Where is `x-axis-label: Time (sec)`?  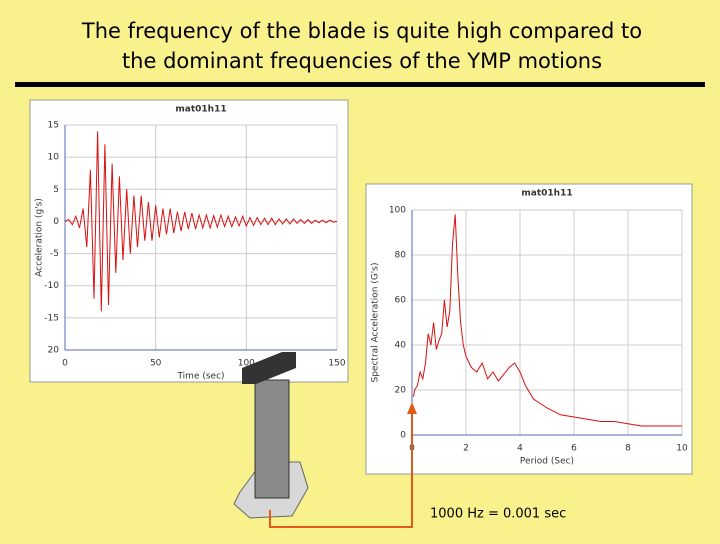 x-axis-label: Time (sec) is located at coordinates (200, 377).